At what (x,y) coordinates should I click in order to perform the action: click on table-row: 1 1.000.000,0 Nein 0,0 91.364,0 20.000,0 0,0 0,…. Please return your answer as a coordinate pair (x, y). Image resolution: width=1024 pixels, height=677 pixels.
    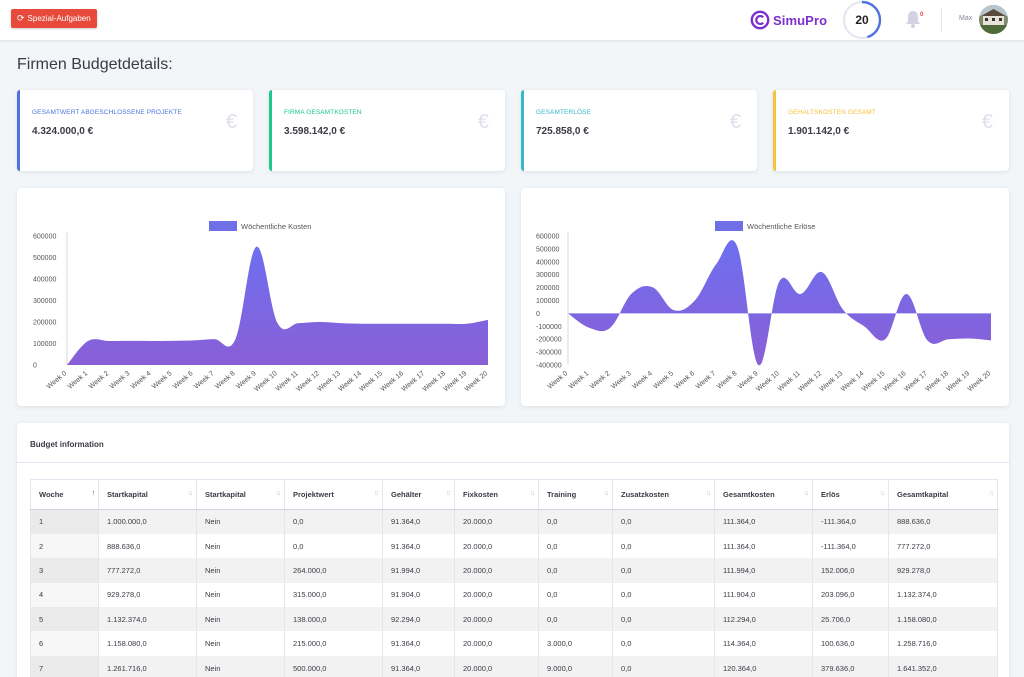
    Looking at the image, I should click on (514, 521).